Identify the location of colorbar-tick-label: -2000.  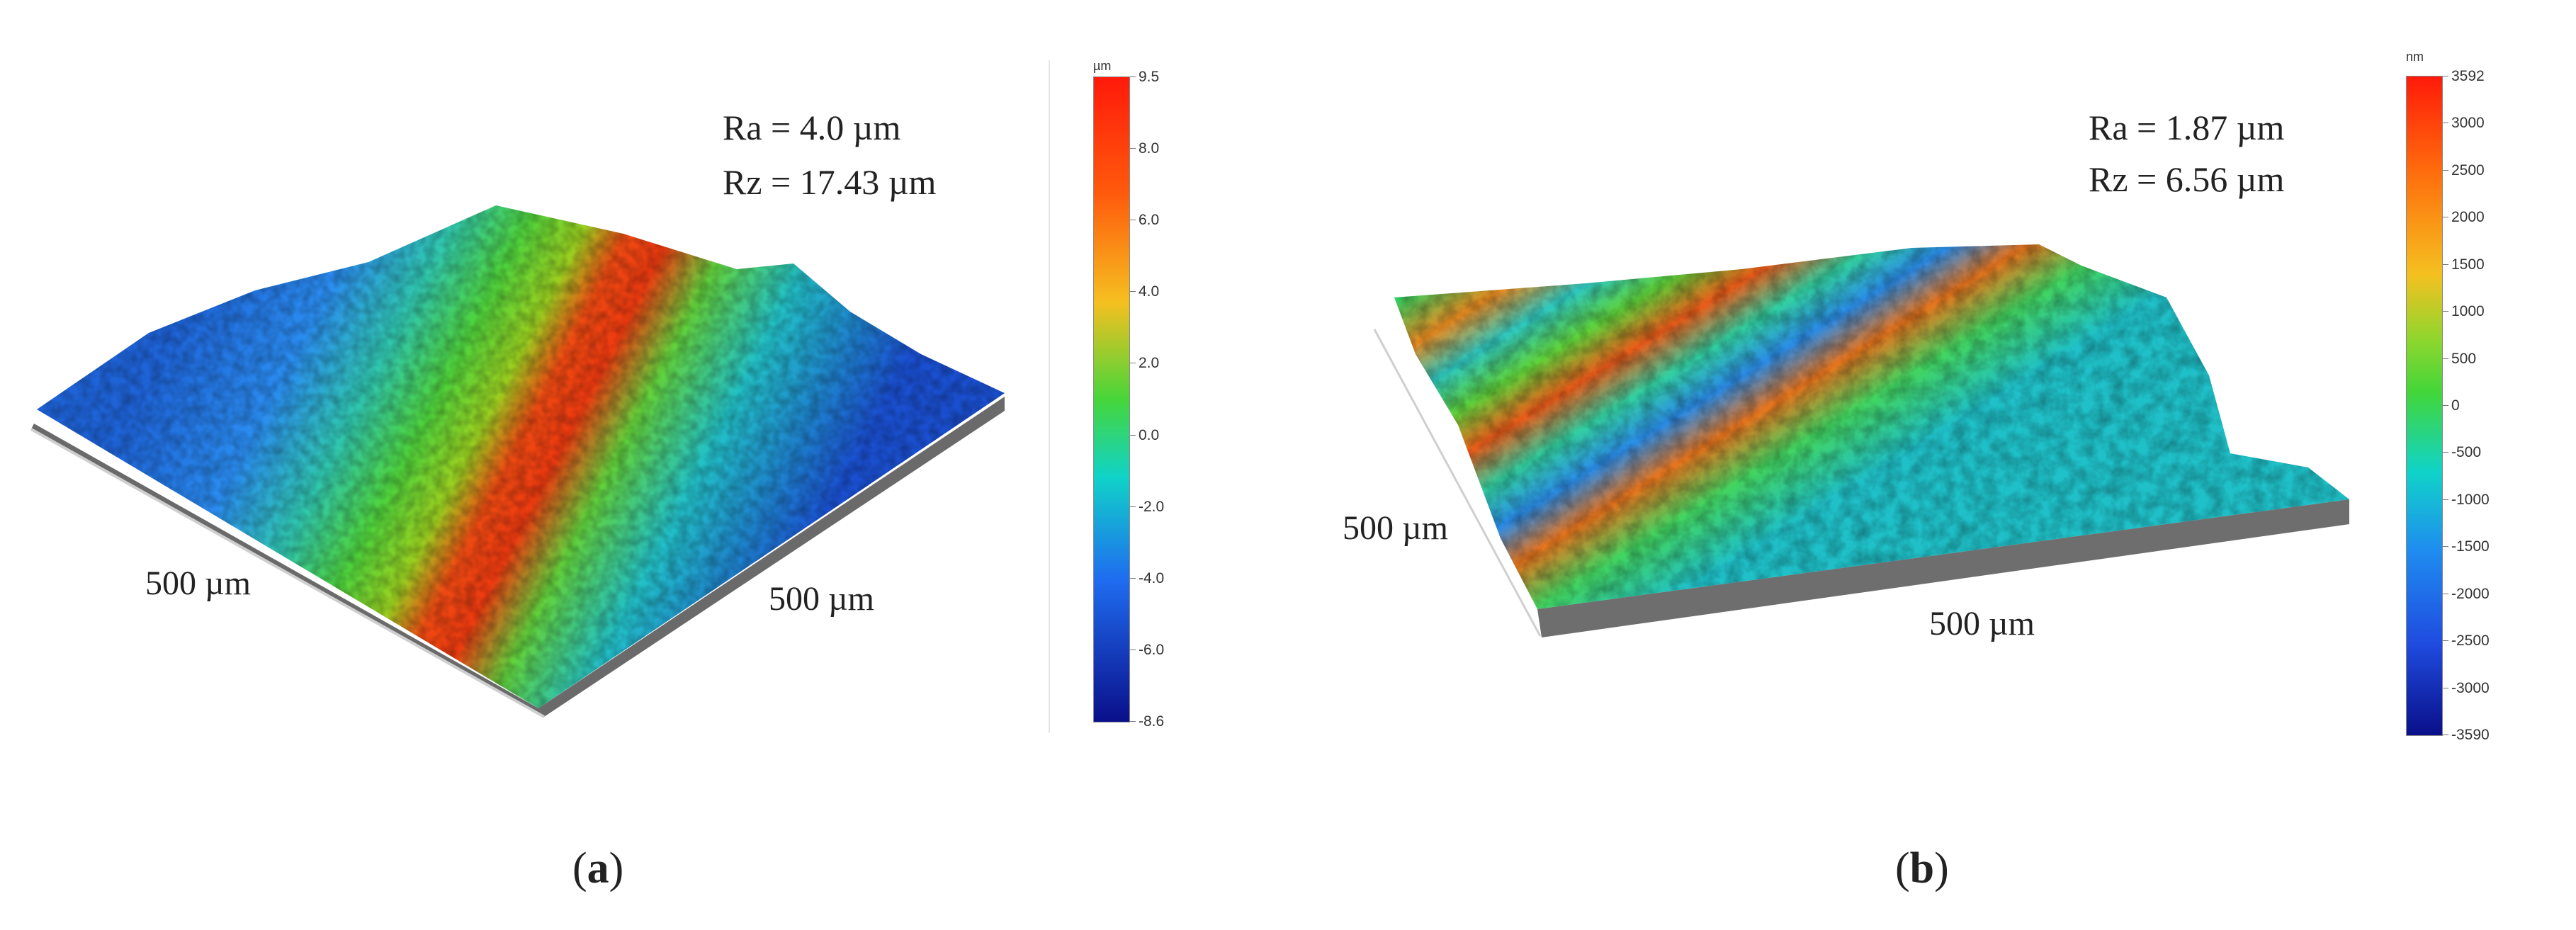
(2470, 593).